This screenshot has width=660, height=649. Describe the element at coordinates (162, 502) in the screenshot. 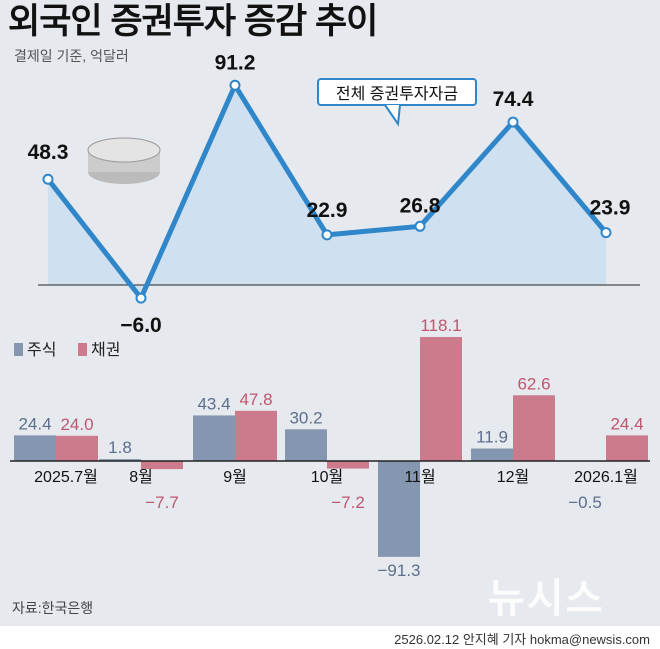

I see `bar-data-label: −7.7` at that location.